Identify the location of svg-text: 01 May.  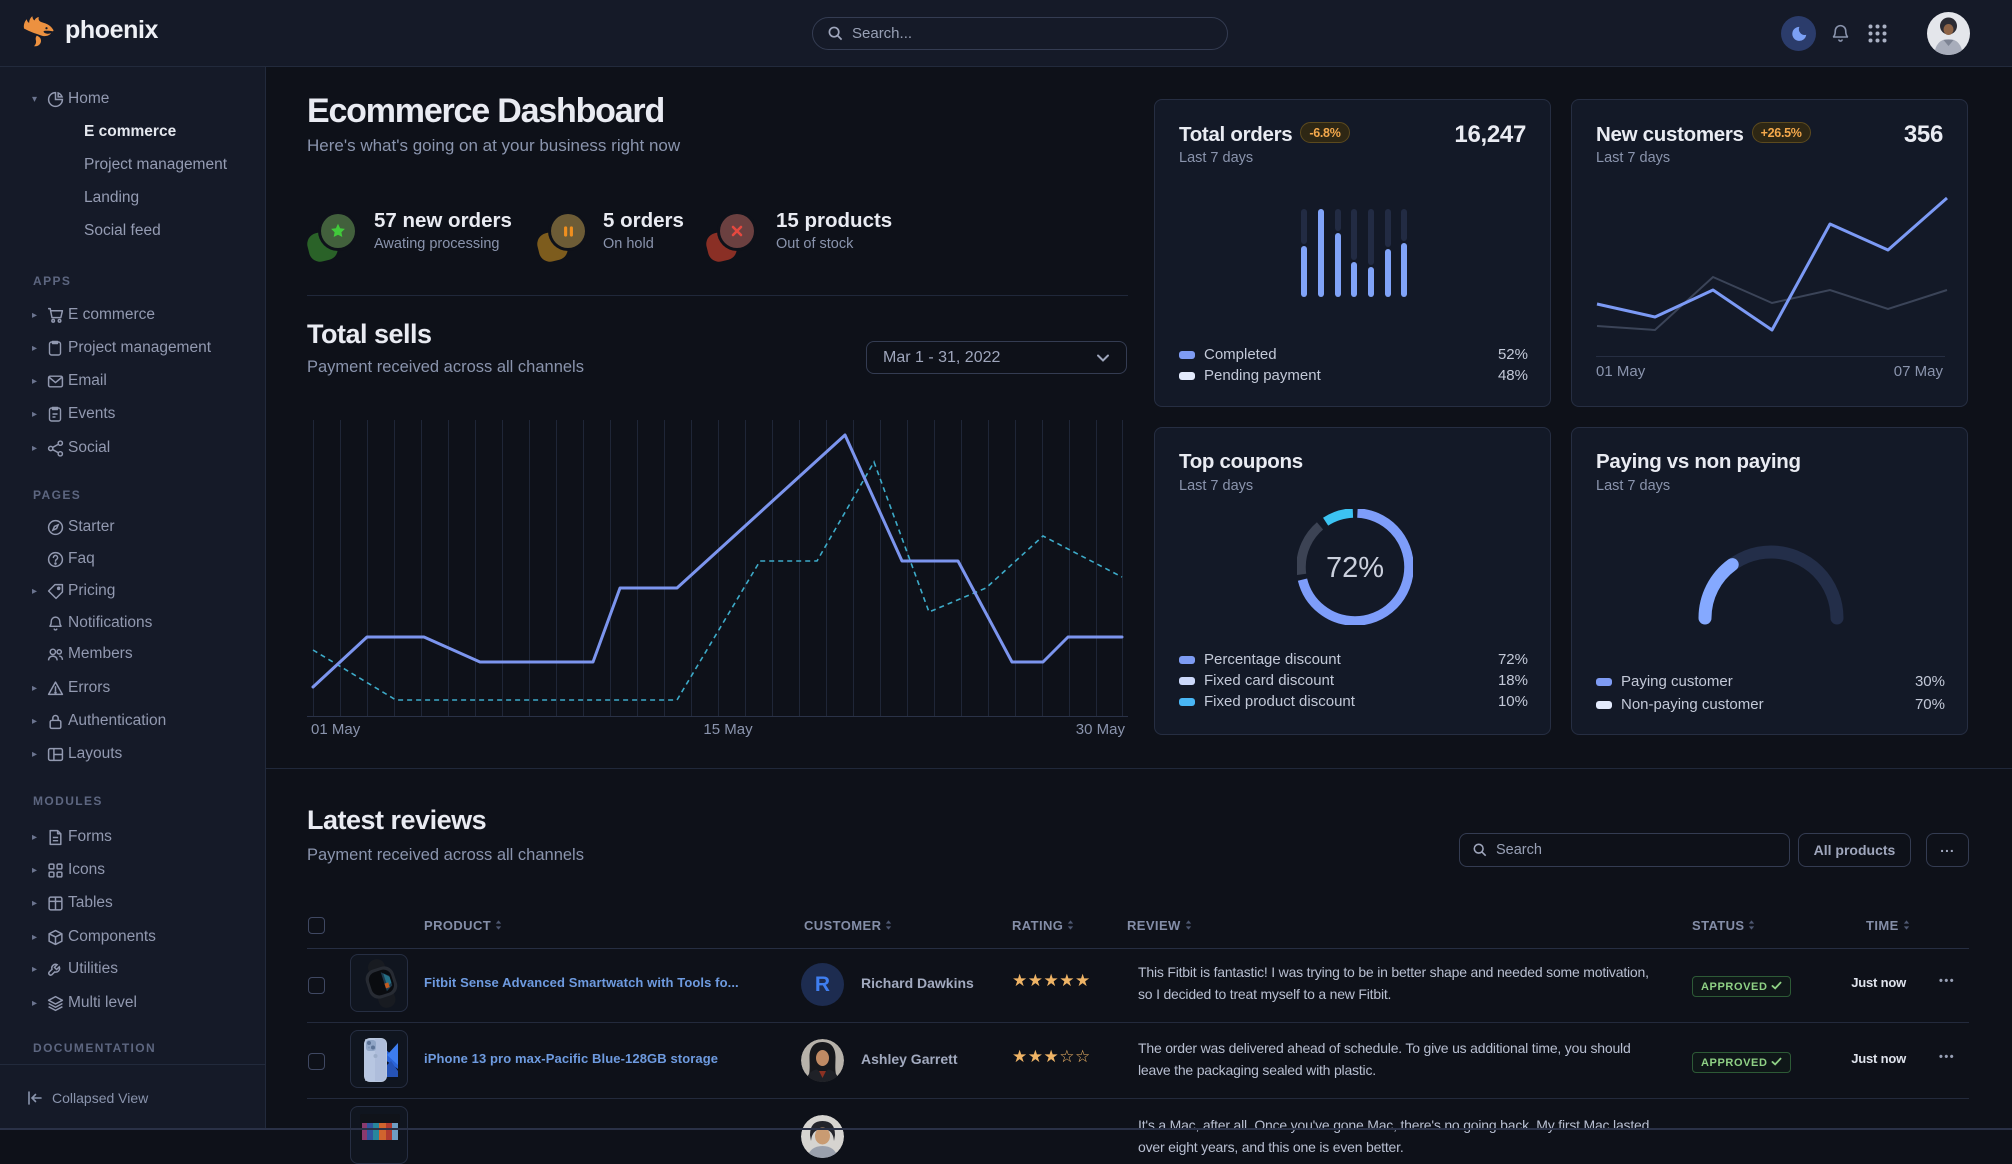
(336, 729).